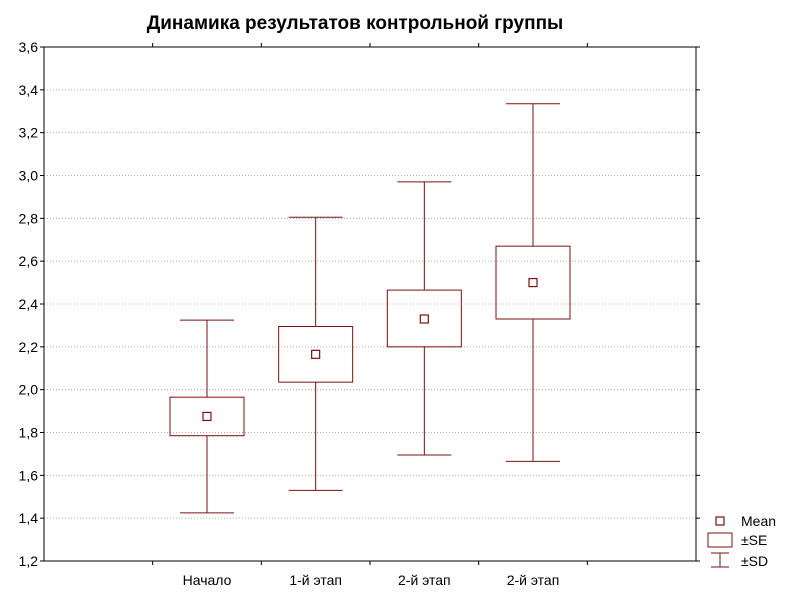  I want to click on y-tick-label: 2,4, so click(29, 304).